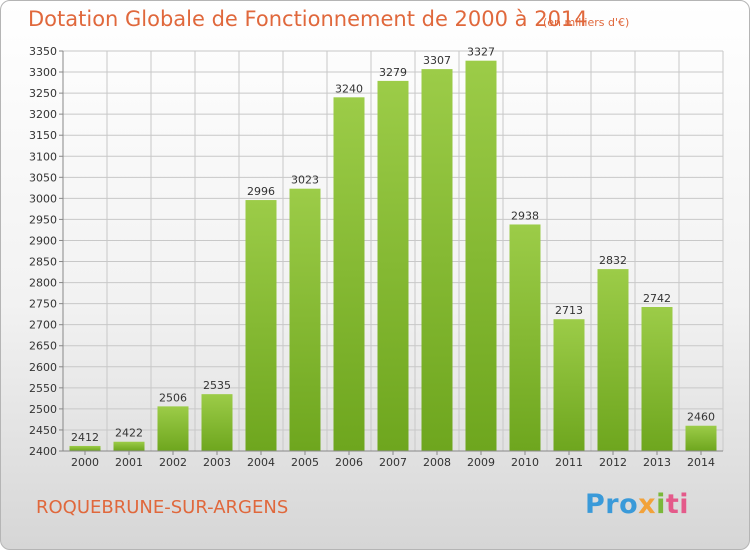 Image resolution: width=750 pixels, height=550 pixels. I want to click on y-tick-label: 2500, so click(43, 409).